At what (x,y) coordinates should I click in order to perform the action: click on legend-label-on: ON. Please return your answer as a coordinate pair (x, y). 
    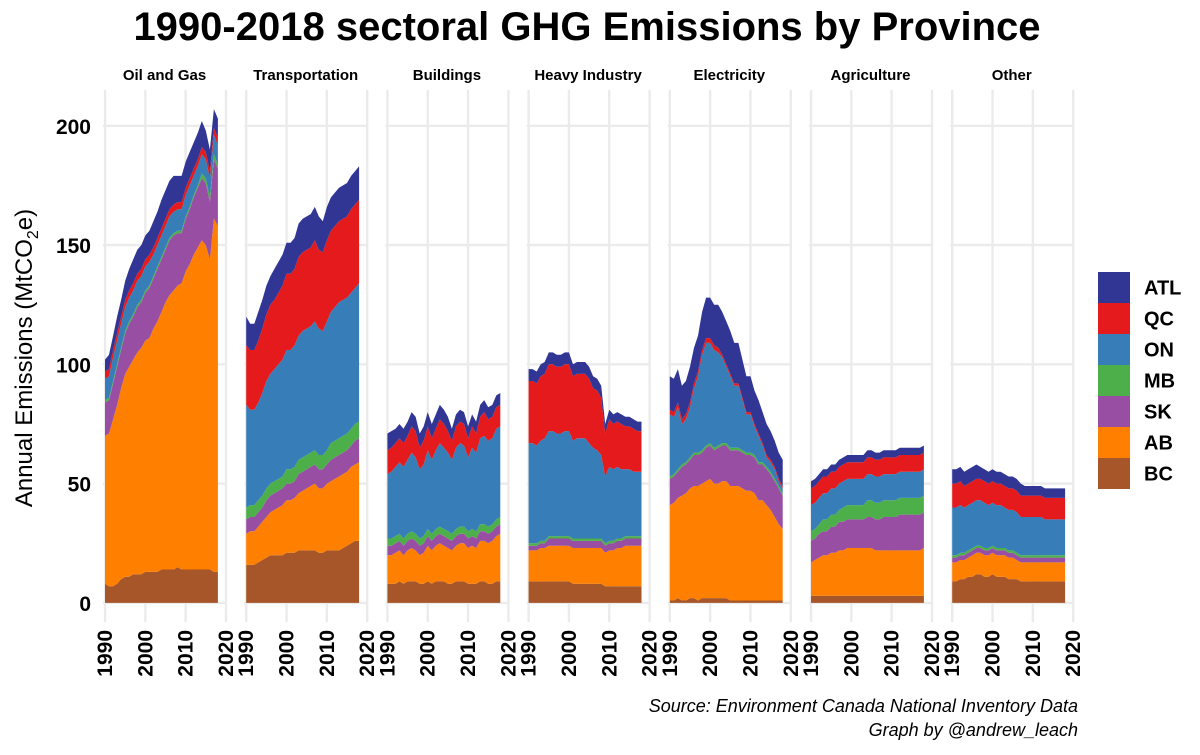
    Looking at the image, I should click on (1159, 351).